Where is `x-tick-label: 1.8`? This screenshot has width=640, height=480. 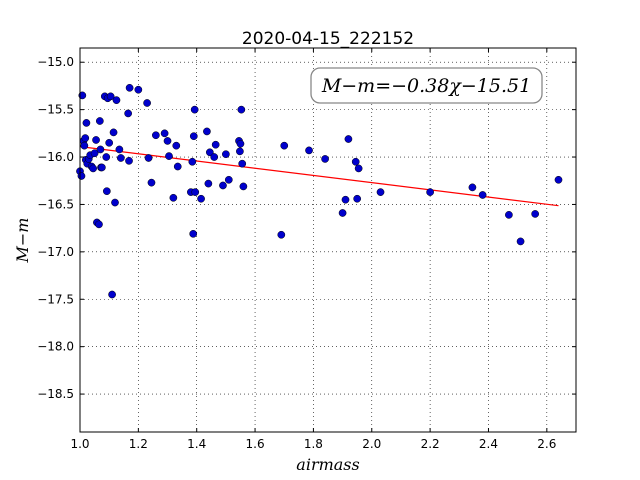
x-tick-label: 1.8 is located at coordinates (313, 444).